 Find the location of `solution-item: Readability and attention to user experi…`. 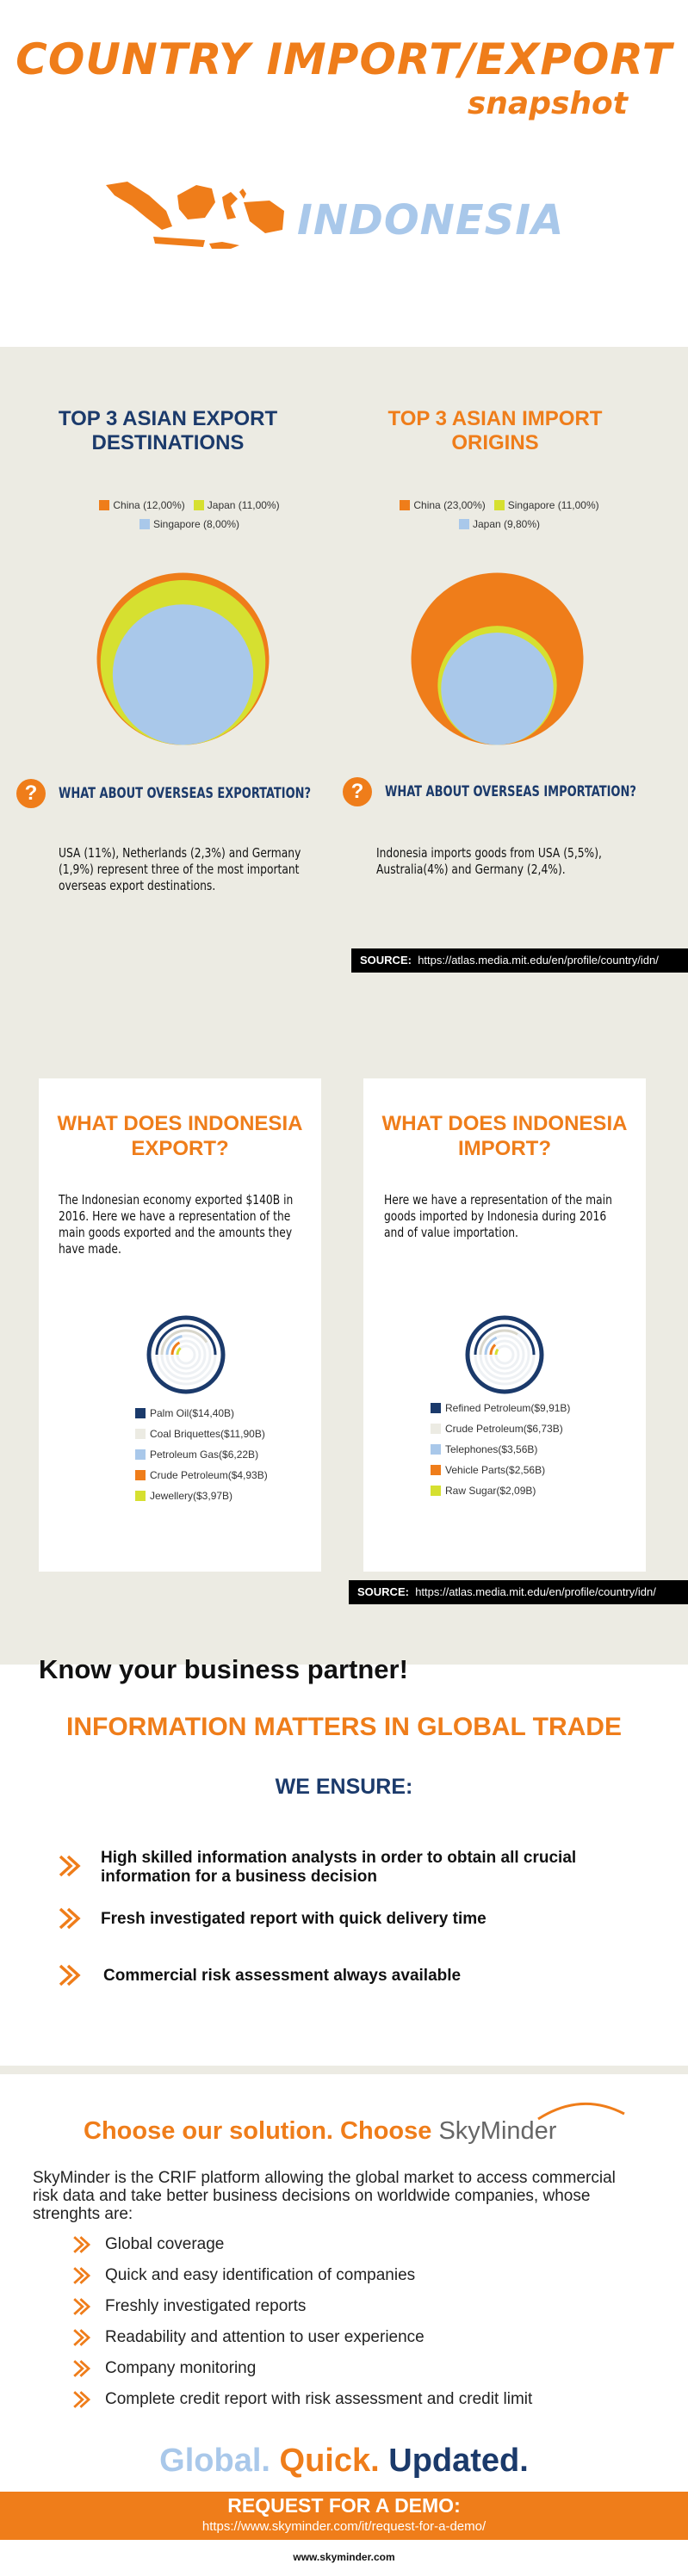

solution-item: Readability and attention to user experi… is located at coordinates (372, 2337).